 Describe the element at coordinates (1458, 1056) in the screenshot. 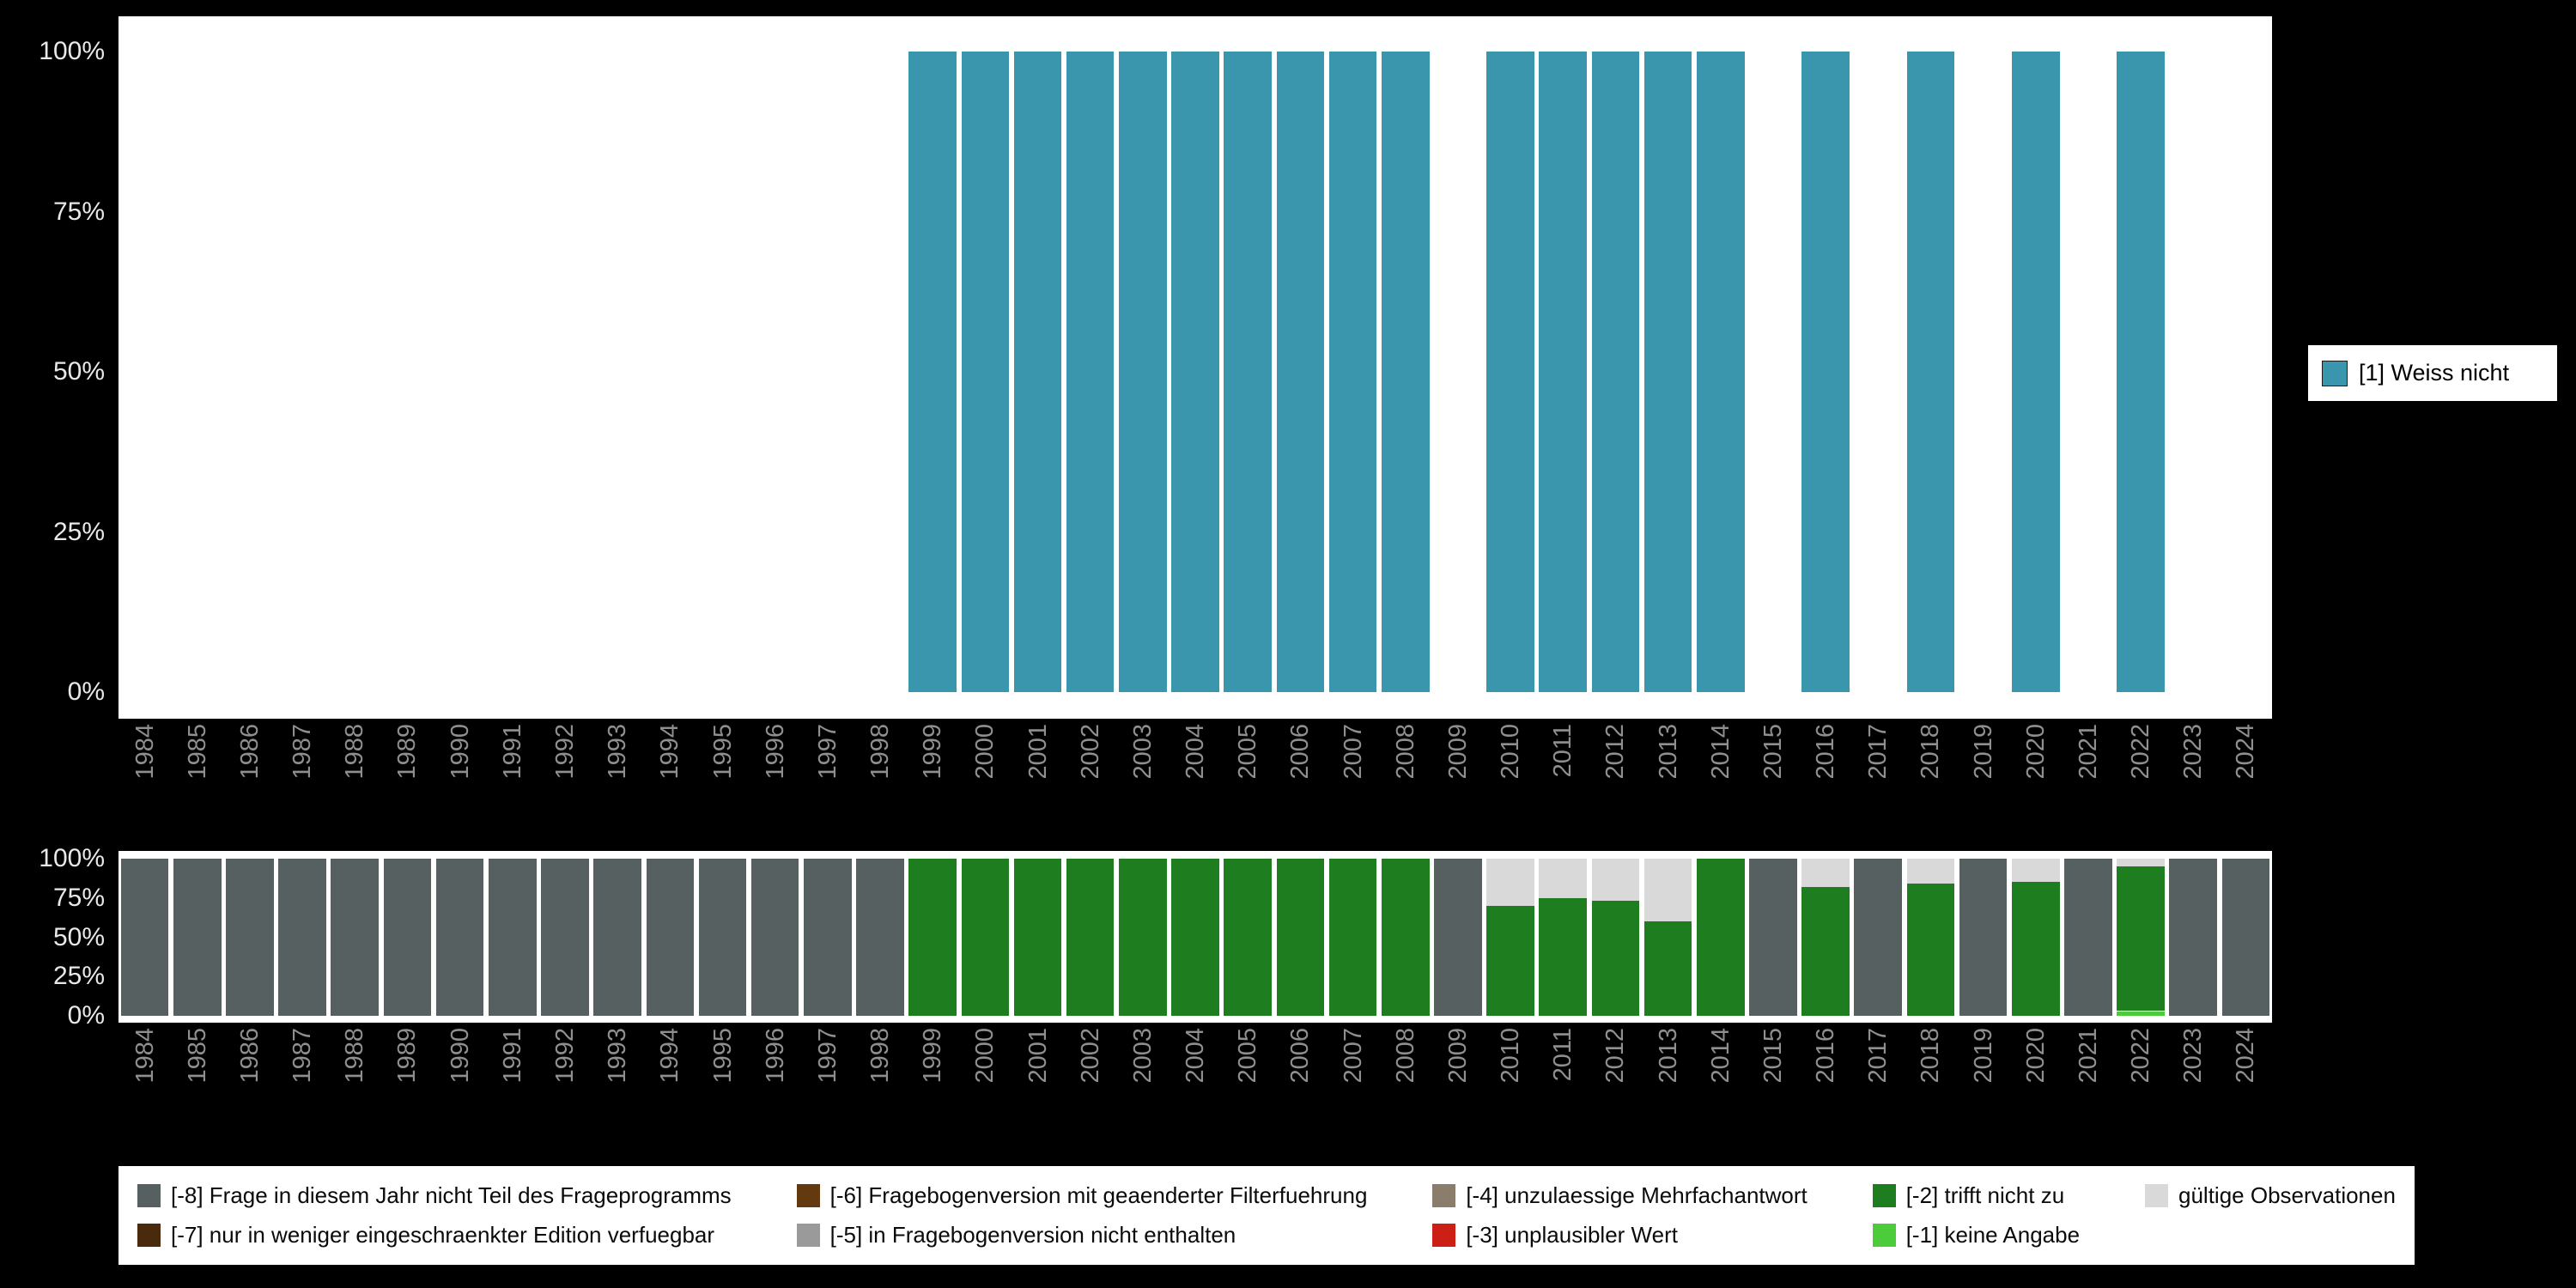

I see `x-tick-label: 2009` at that location.